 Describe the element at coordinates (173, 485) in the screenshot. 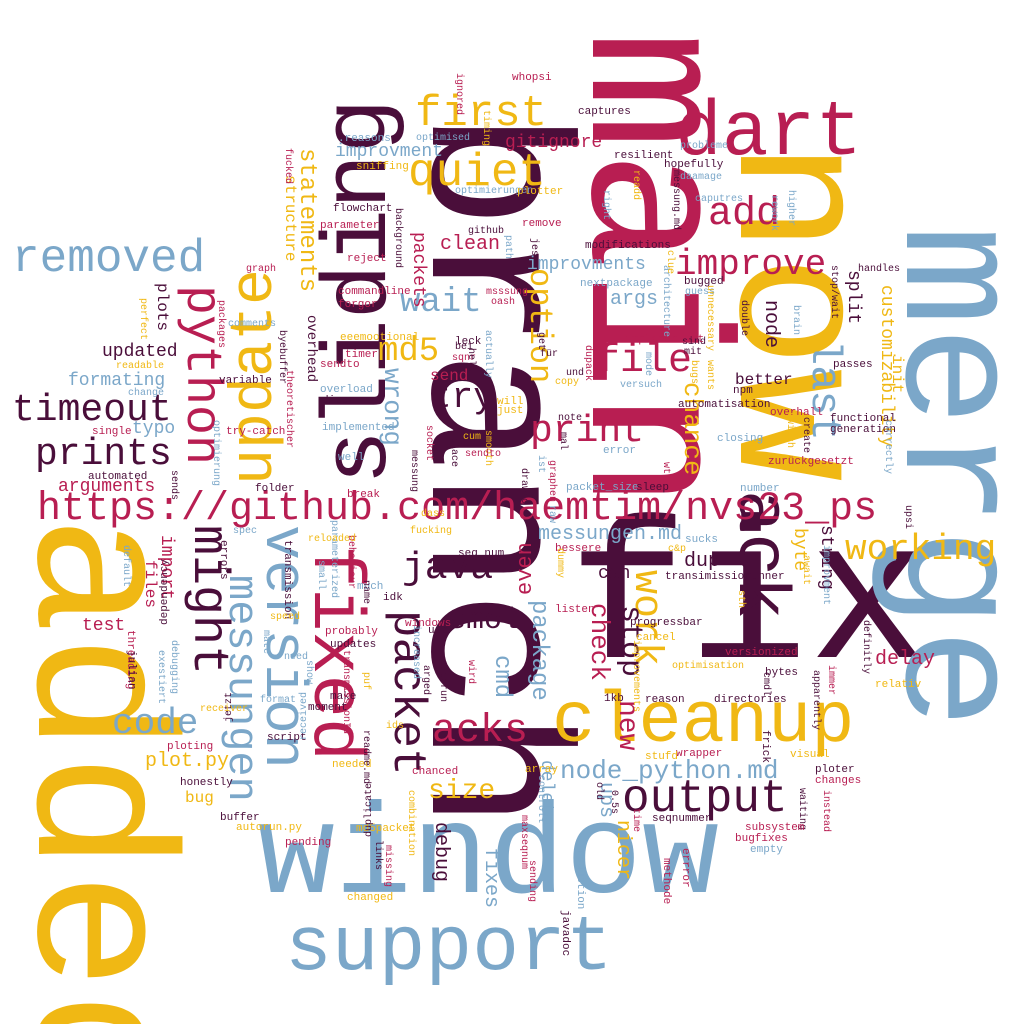

I see `word-sends: sends` at that location.